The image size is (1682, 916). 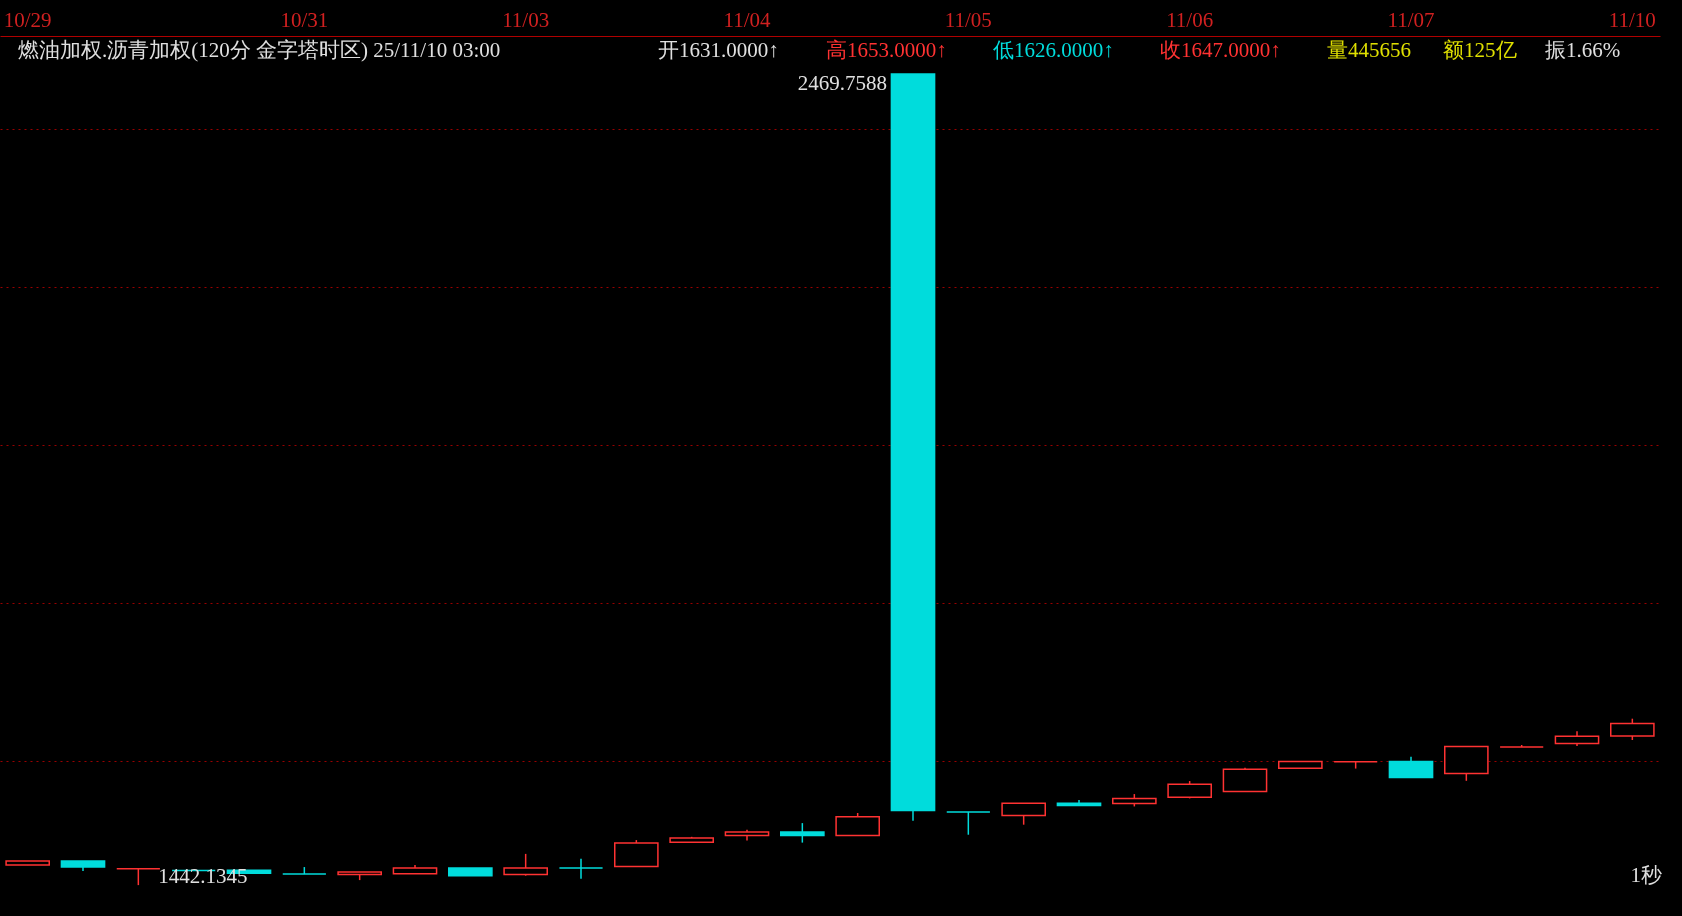 I want to click on annotation: 1秒, so click(x=1646, y=875).